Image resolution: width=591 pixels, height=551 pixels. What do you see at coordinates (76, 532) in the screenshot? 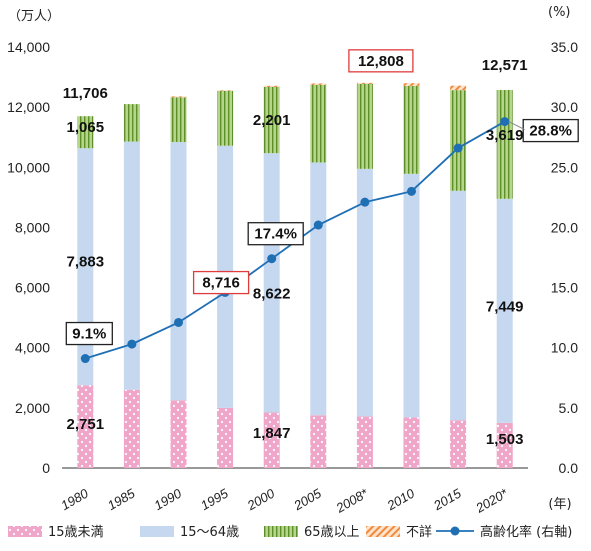
I see `legend-label: 15歳未満` at bounding box center [76, 532].